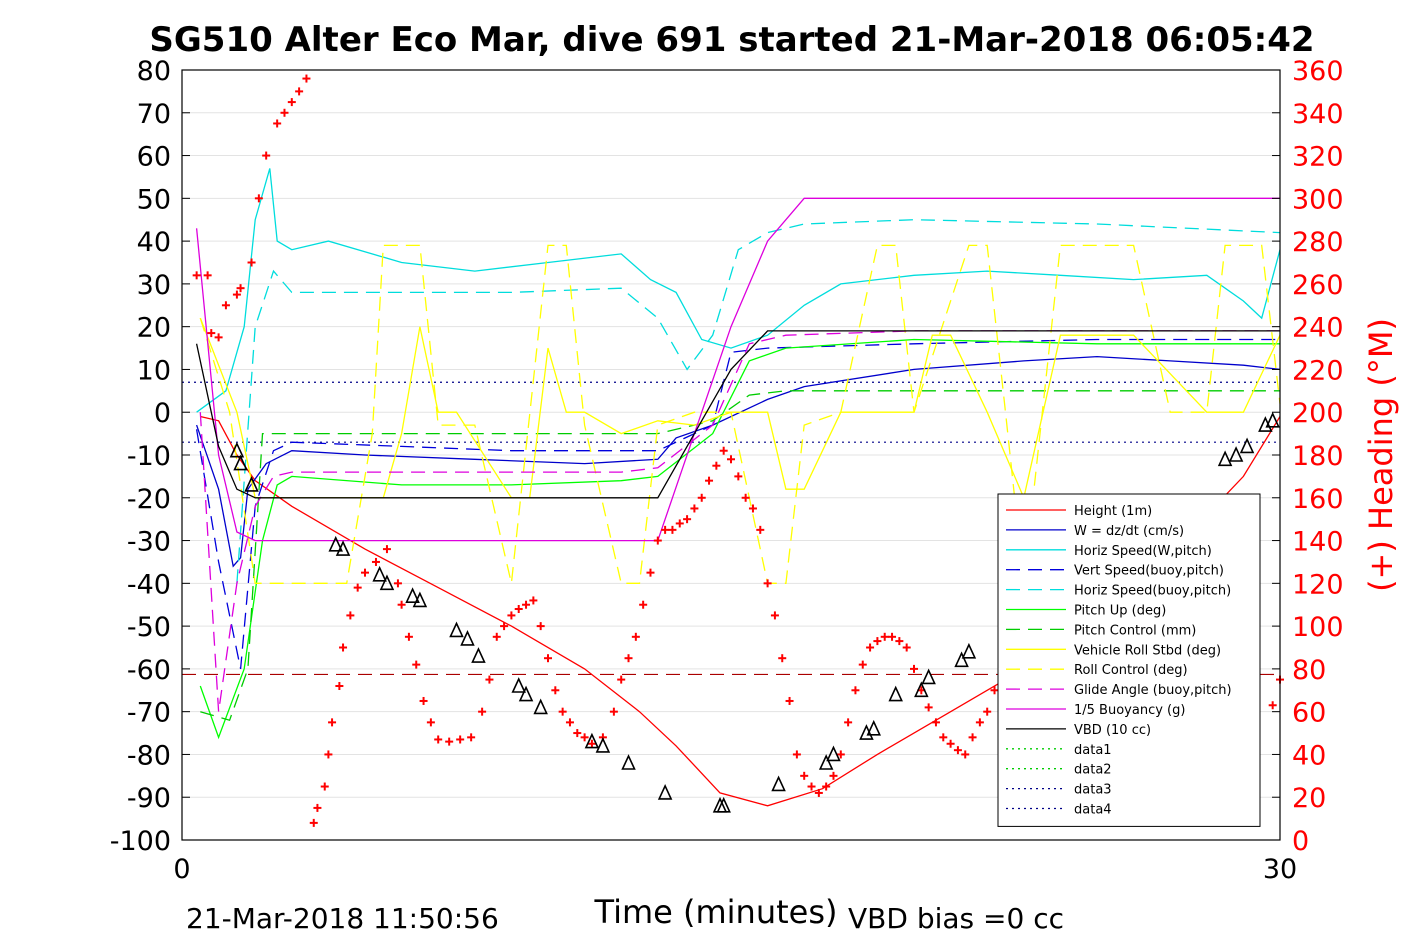 The image size is (1417, 945). What do you see at coordinates (154, 285) in the screenshot?
I see `left-tick-label: 30` at bounding box center [154, 285].